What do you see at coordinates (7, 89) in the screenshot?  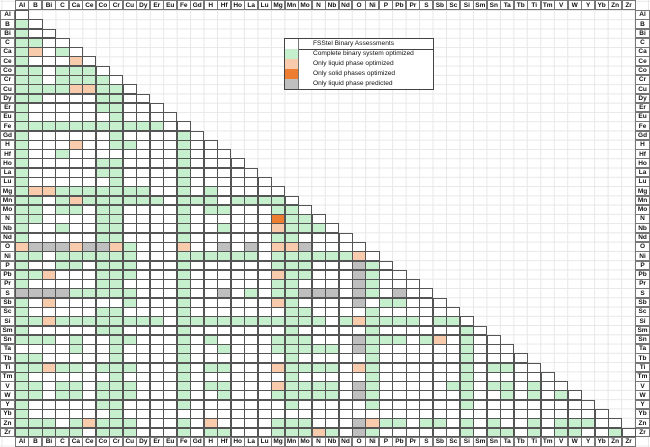 I see `row-label-left: Cu` at bounding box center [7, 89].